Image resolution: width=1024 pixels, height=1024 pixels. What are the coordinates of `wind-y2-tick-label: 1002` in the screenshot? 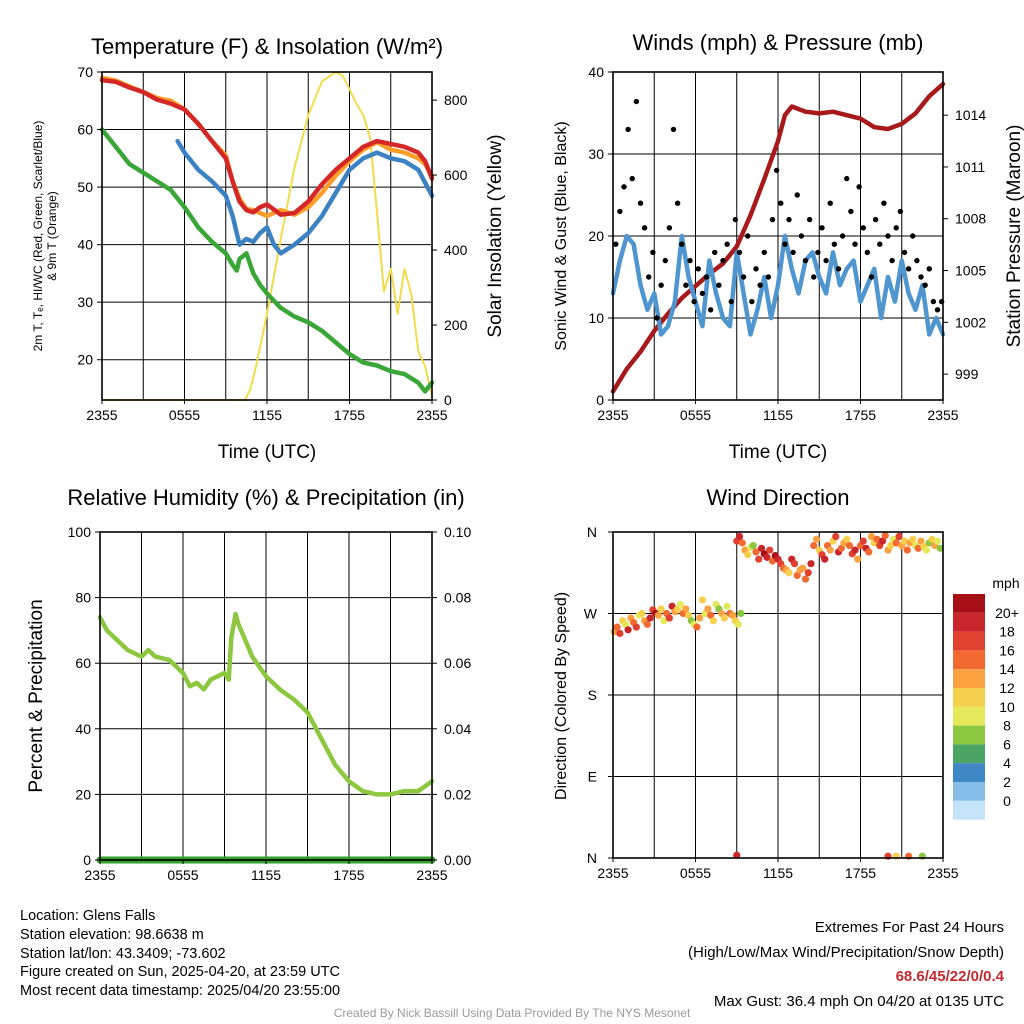 It's located at (970, 322).